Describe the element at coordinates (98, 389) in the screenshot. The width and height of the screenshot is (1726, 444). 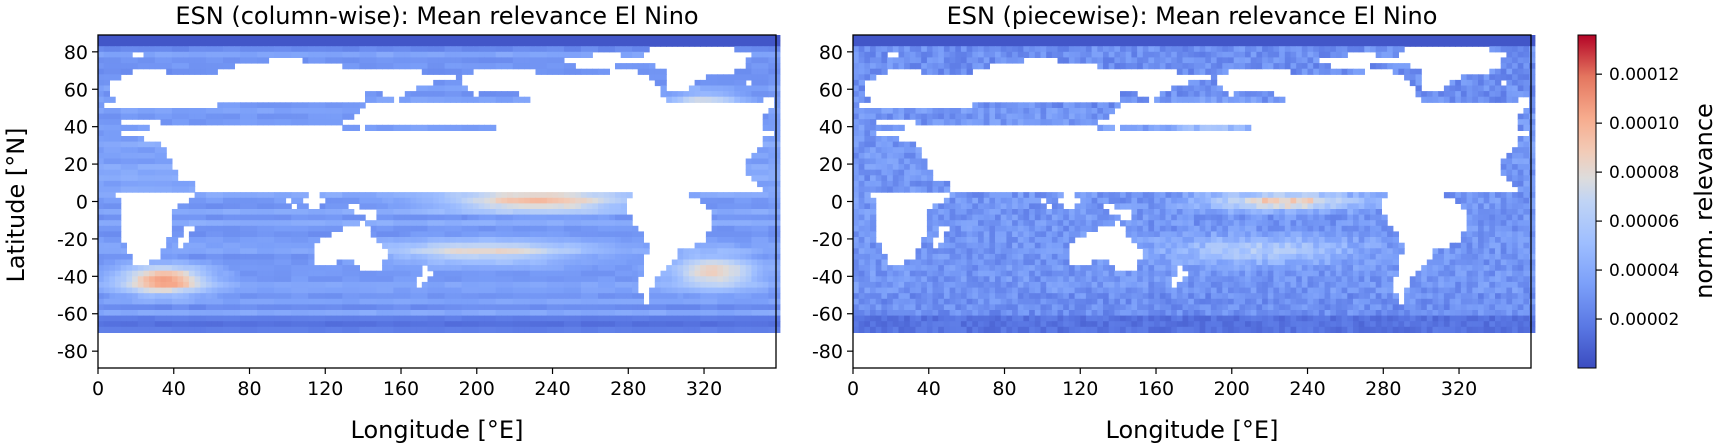
I see `x-tick-label: 0` at that location.